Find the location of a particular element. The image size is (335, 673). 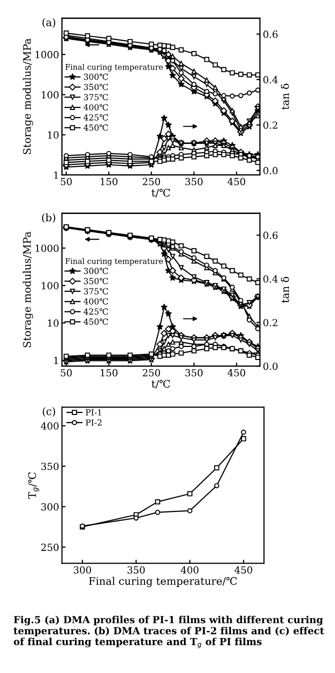

caption: Fig.5 (a) DMA profiles of PI-1 films with different curing temperatures. (b) DMA traces of PI-2 films and (c) effect of final curing temperature and T$_{g}$ of PI films is located at coordinates (169, 632).